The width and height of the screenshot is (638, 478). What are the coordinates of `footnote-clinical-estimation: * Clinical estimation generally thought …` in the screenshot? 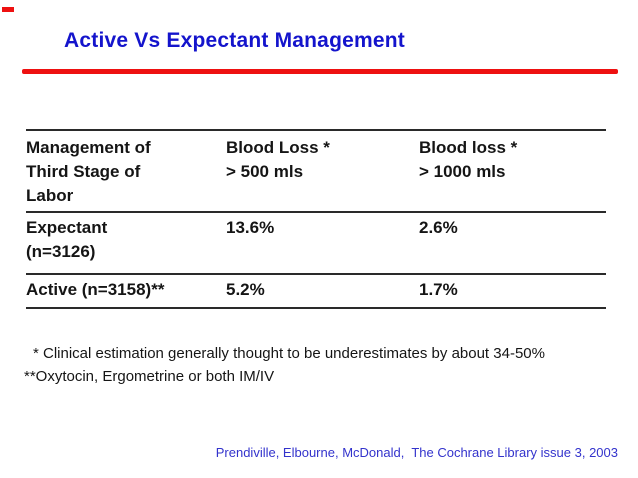 It's located at (289, 353).